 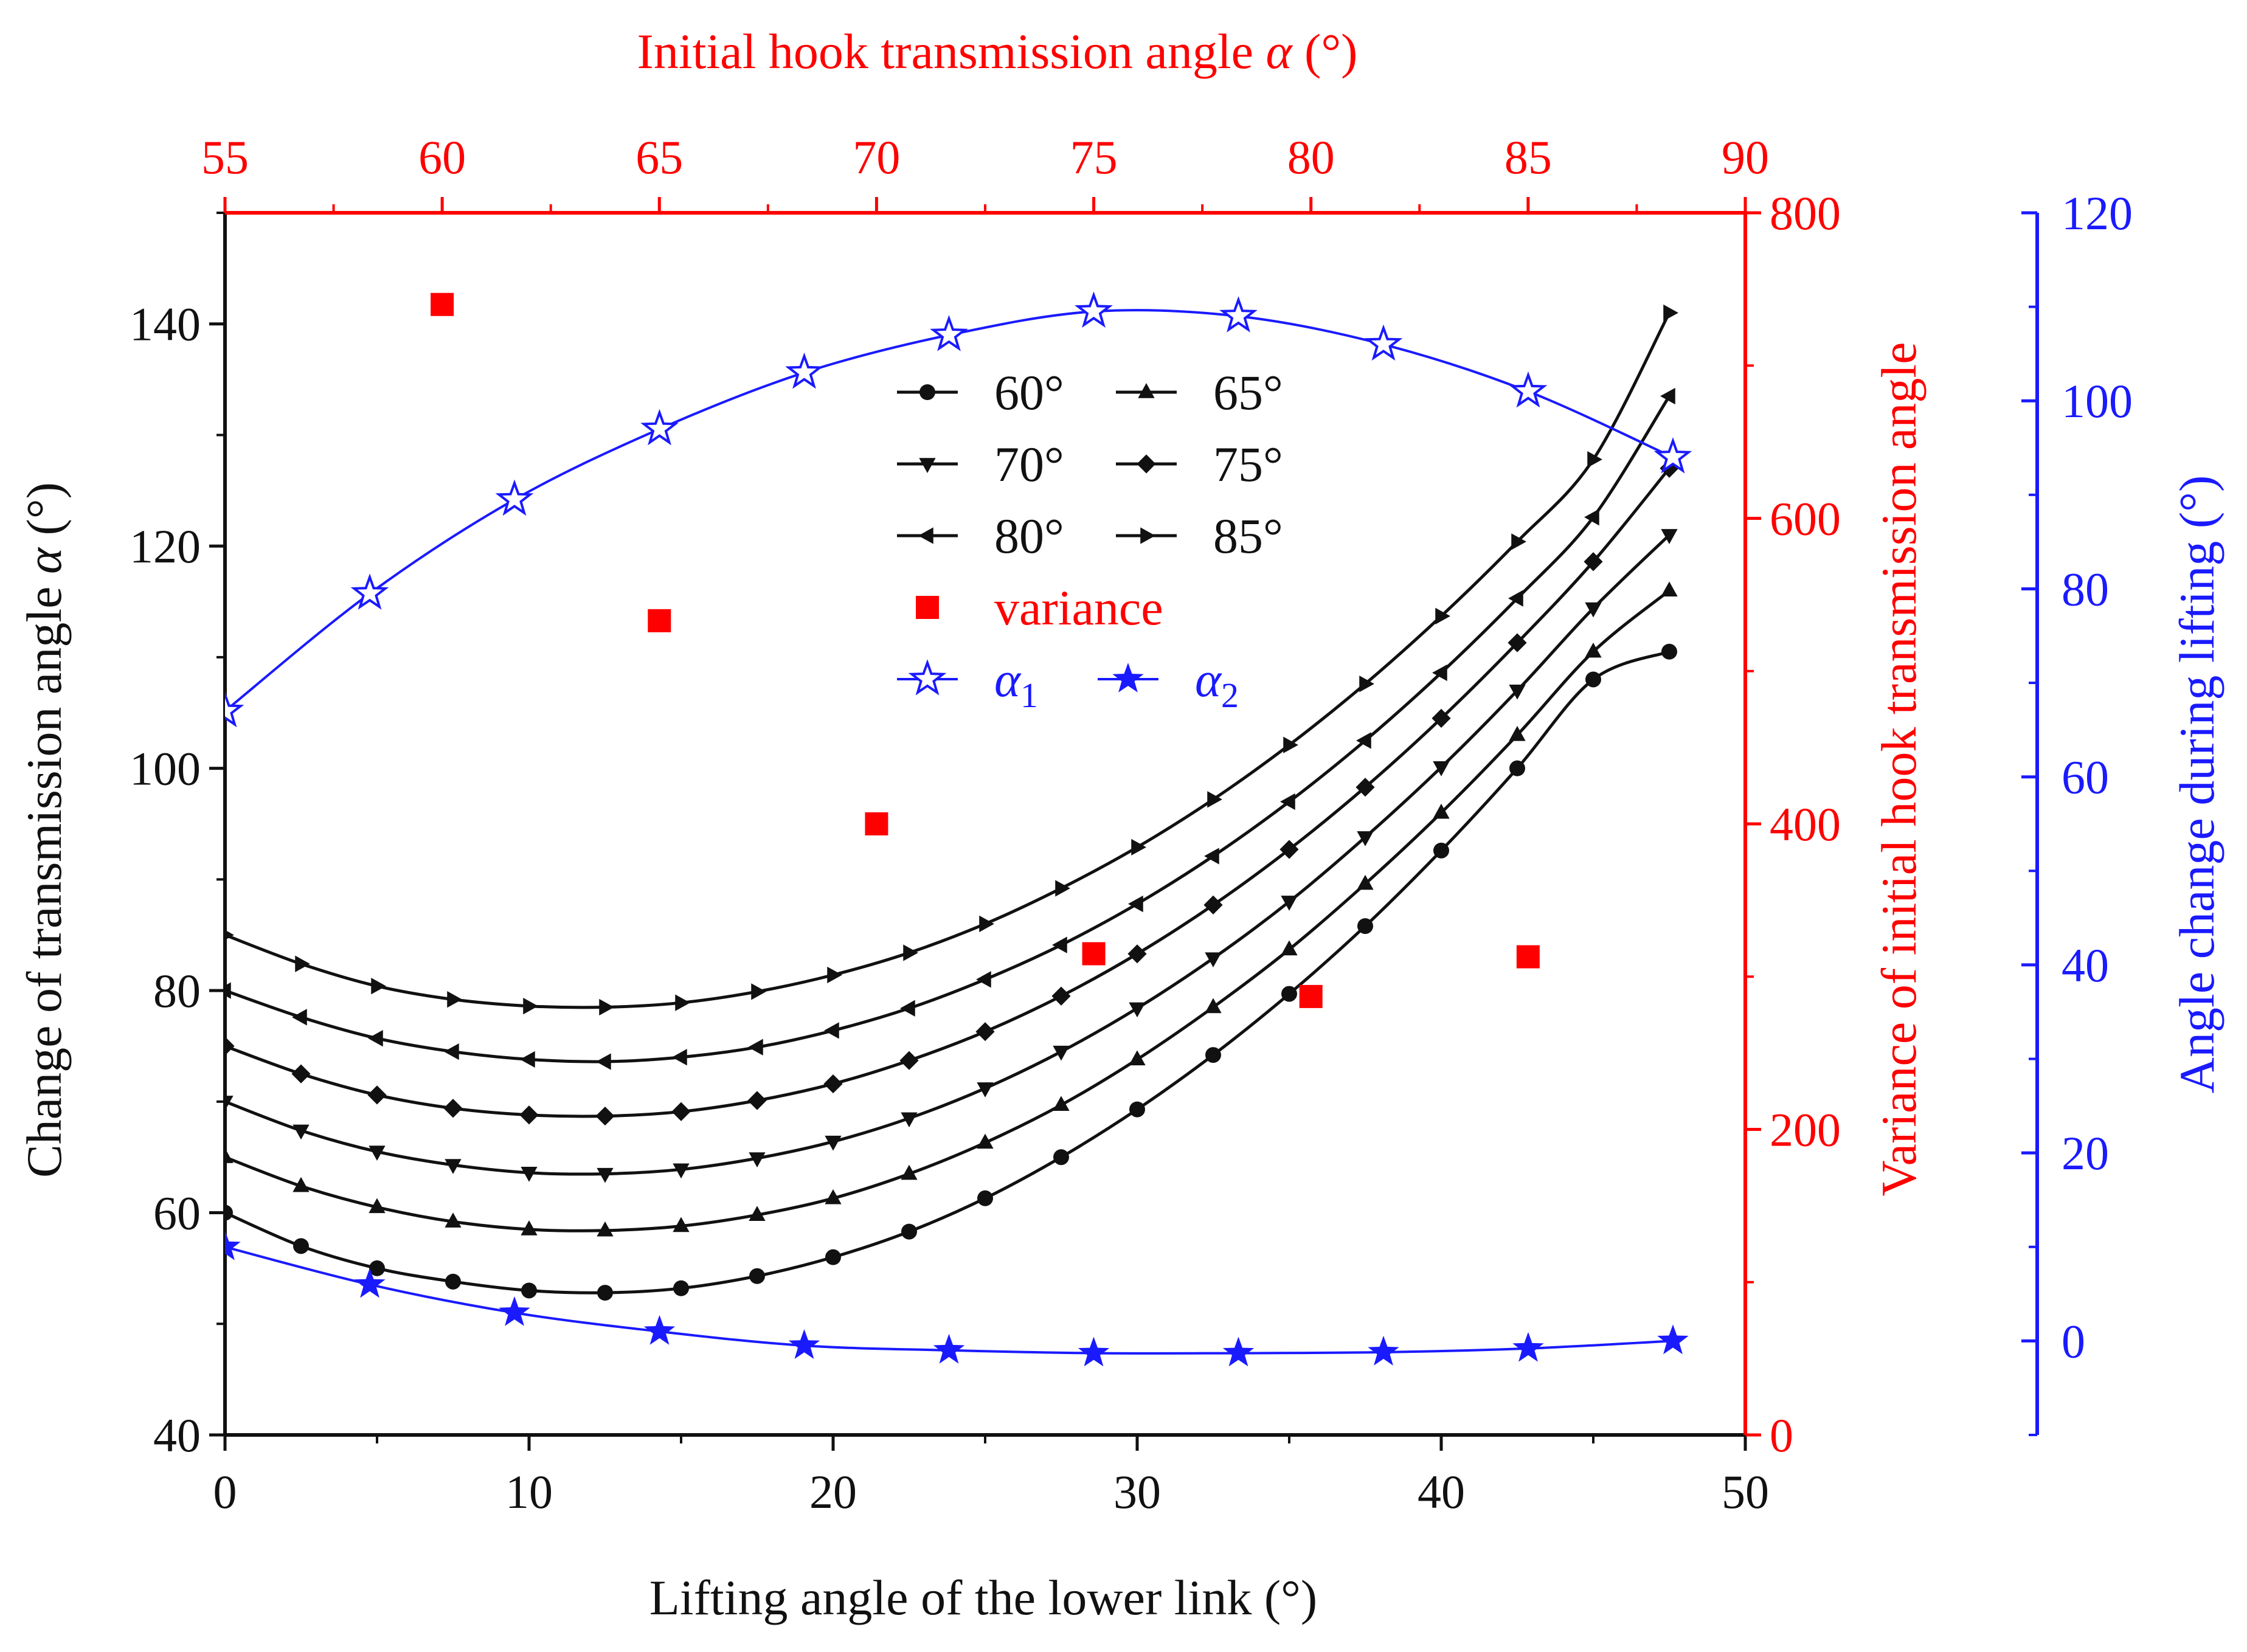 I want to click on y3-axis-title: Angle change during lifting (°), so click(x=2196, y=784).